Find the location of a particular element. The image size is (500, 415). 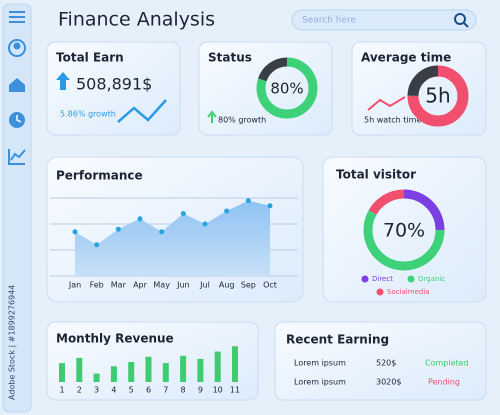

x-tick-label: 11 is located at coordinates (235, 390).